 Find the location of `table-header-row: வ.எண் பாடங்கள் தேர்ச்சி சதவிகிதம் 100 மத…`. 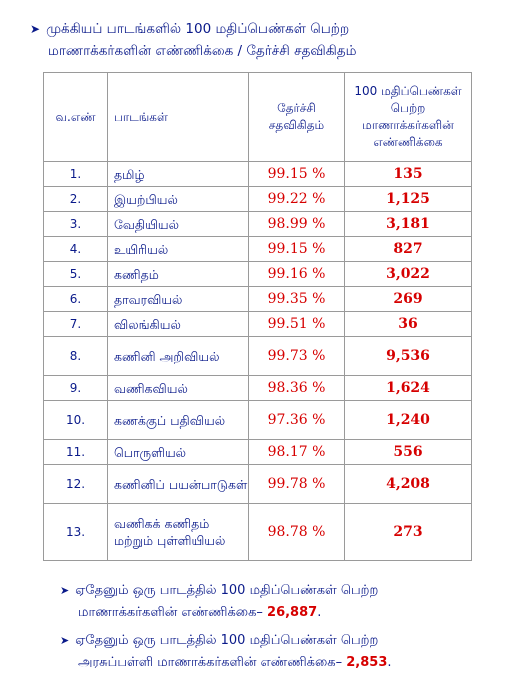

table-header-row: வ.எண் பாடங்கள் தேர்ச்சி சதவிகிதம் 100 மத… is located at coordinates (257, 117).